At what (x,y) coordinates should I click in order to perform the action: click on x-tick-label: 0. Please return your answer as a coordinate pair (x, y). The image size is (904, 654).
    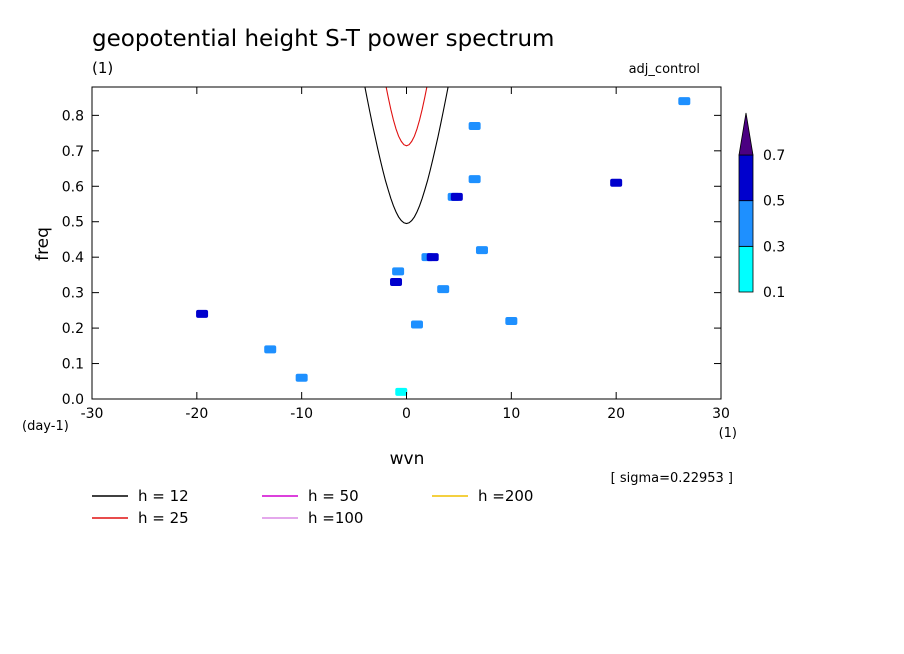
    Looking at the image, I should click on (406, 414).